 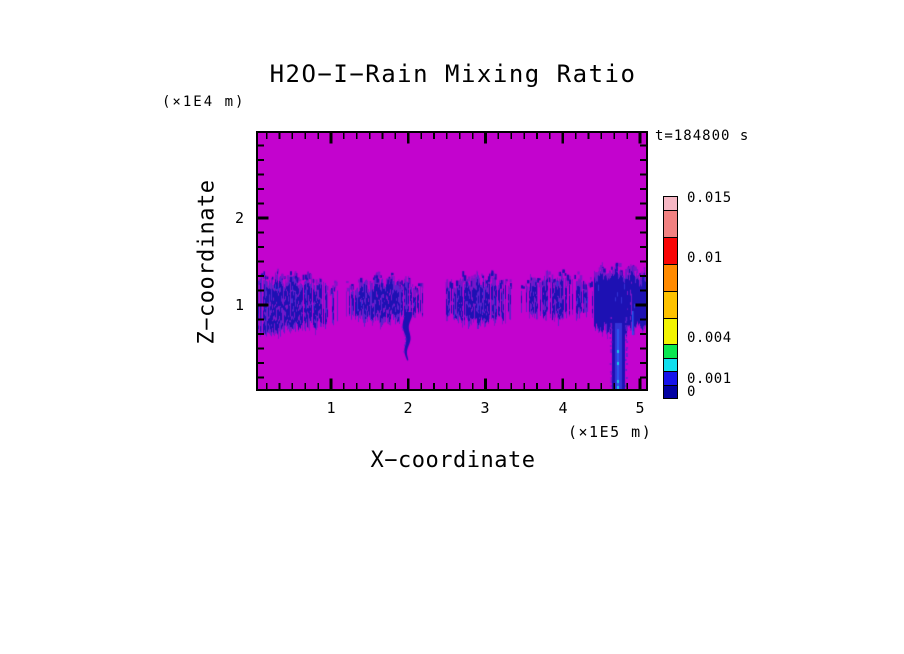 I want to click on colorbar, so click(x=670, y=297).